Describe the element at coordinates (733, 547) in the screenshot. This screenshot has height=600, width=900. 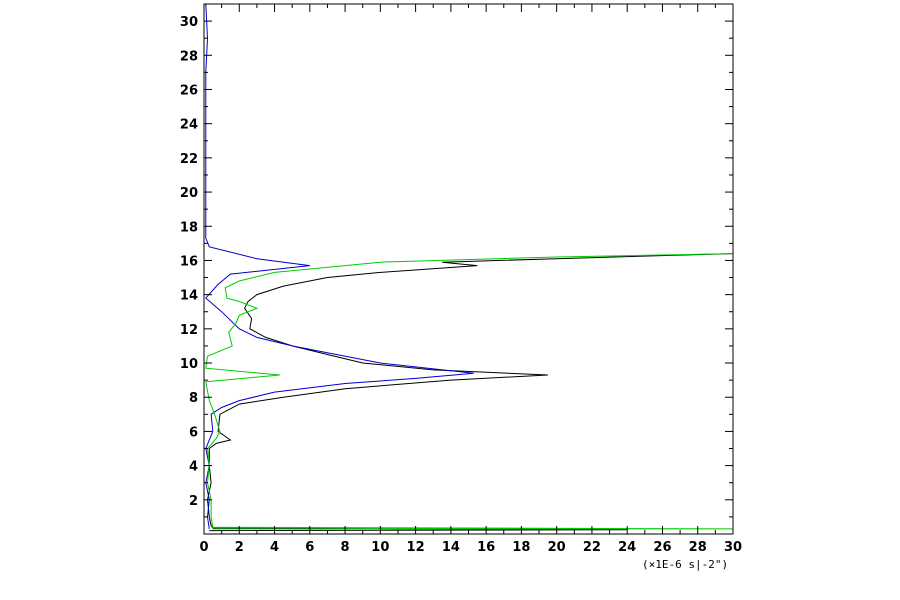
I see `x-tick-label: 30` at that location.